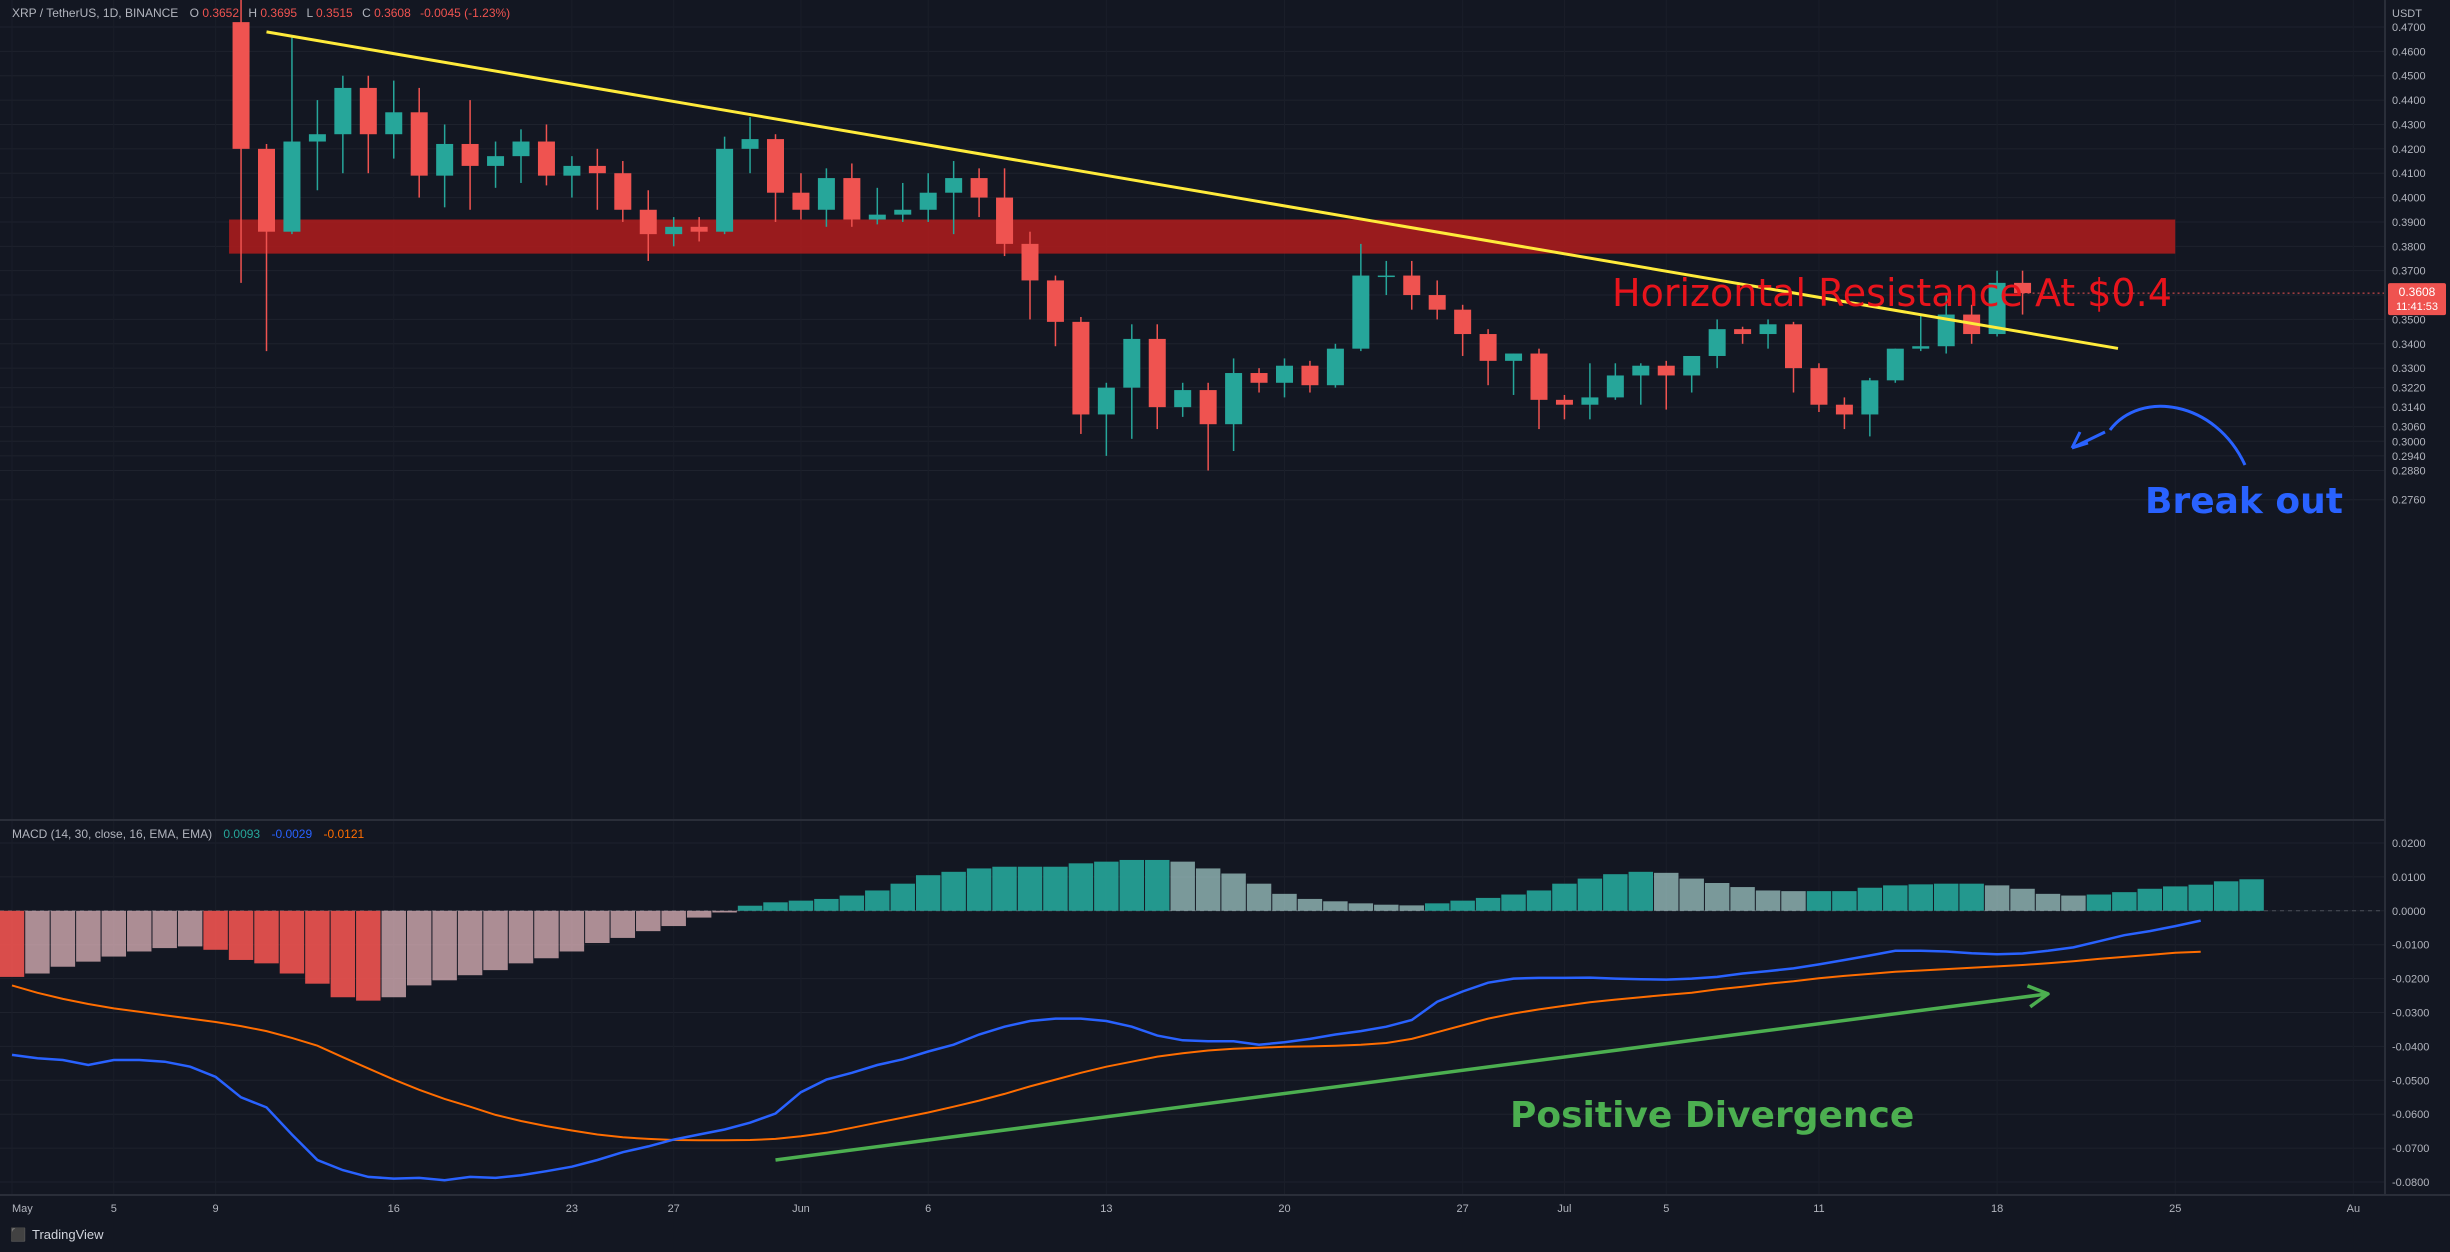 Image resolution: width=2450 pixels, height=1252 pixels. Describe the element at coordinates (2244, 501) in the screenshot. I see `breakout-annotation: Break out` at that location.